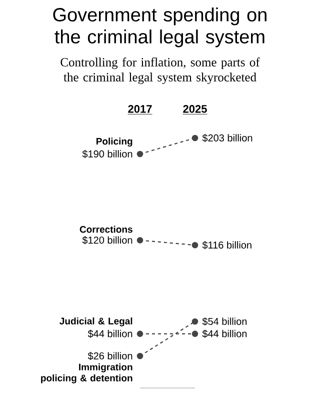 This screenshot has height=400, width=320. I want to click on chart-title: Government spending on the criminal legal system, so click(159, 28).